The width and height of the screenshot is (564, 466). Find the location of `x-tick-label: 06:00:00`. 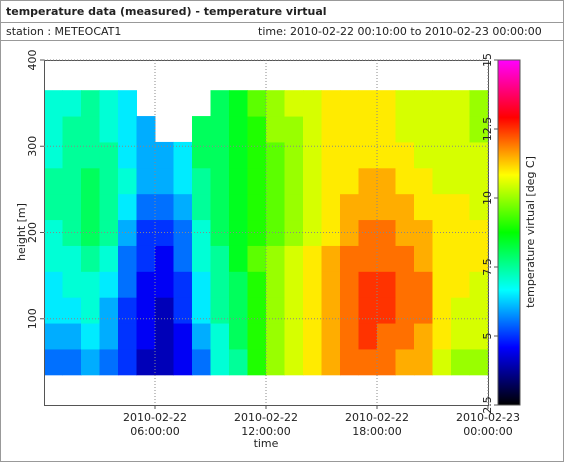

x-tick-label: 06:00:00 is located at coordinates (154, 431).